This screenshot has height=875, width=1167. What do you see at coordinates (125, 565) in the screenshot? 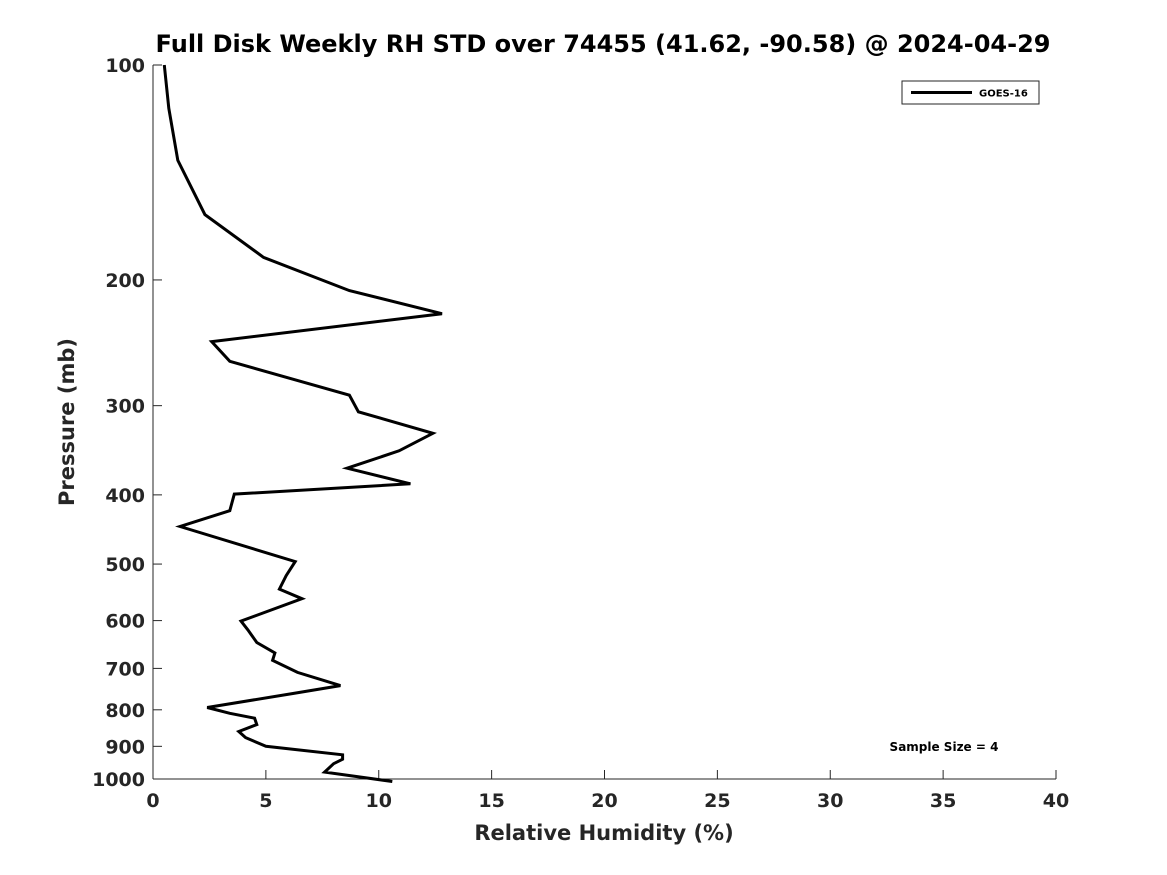
I see `y-tick-label: 500` at bounding box center [125, 565].